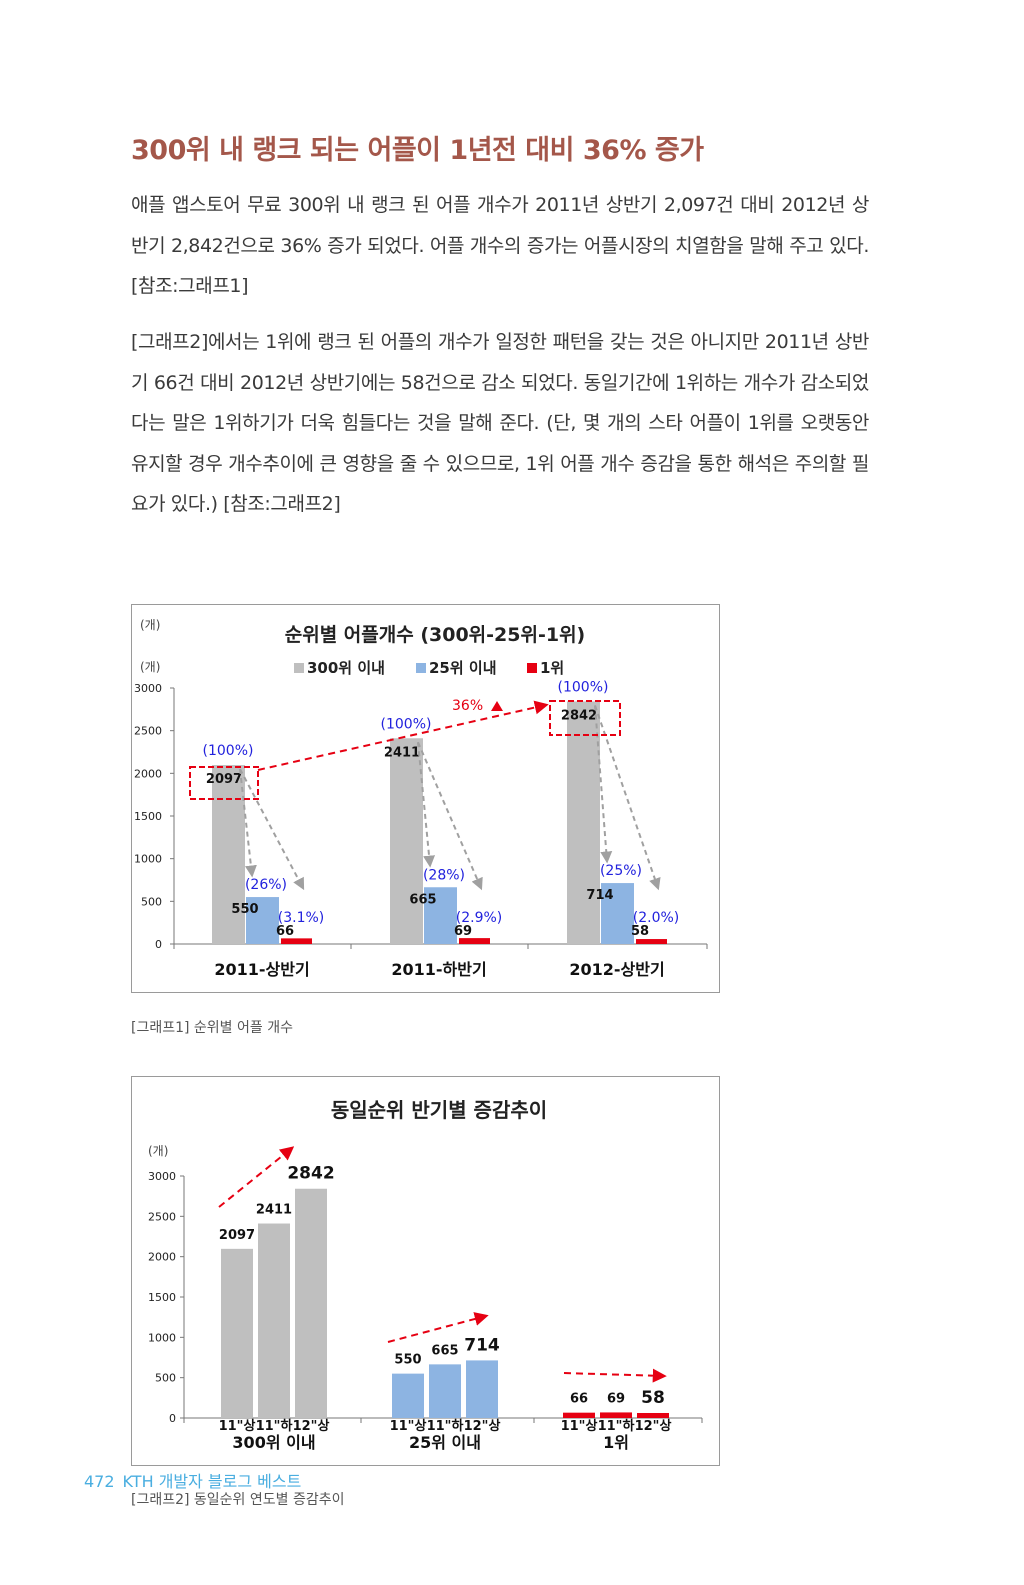 Image resolution: width=1024 pixels, height=1585 pixels. Describe the element at coordinates (212, 1028) in the screenshot. I see `figure-1-caption: [그래프1] 순위별 어플 개수` at that location.